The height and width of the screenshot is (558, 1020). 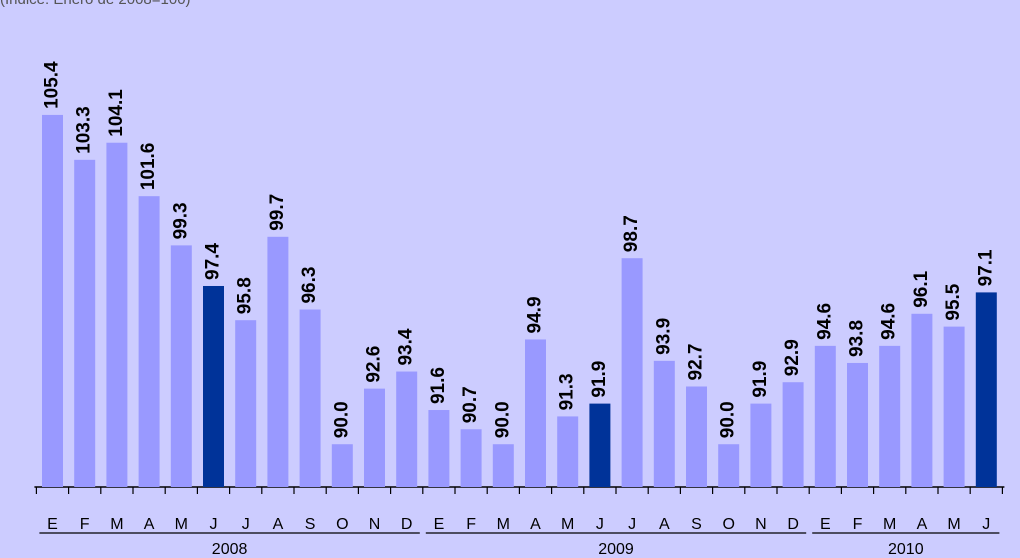 What do you see at coordinates (95, 4) in the screenshot?
I see `chart-subtitle: (Índice: Enero de 2008=100)` at bounding box center [95, 4].